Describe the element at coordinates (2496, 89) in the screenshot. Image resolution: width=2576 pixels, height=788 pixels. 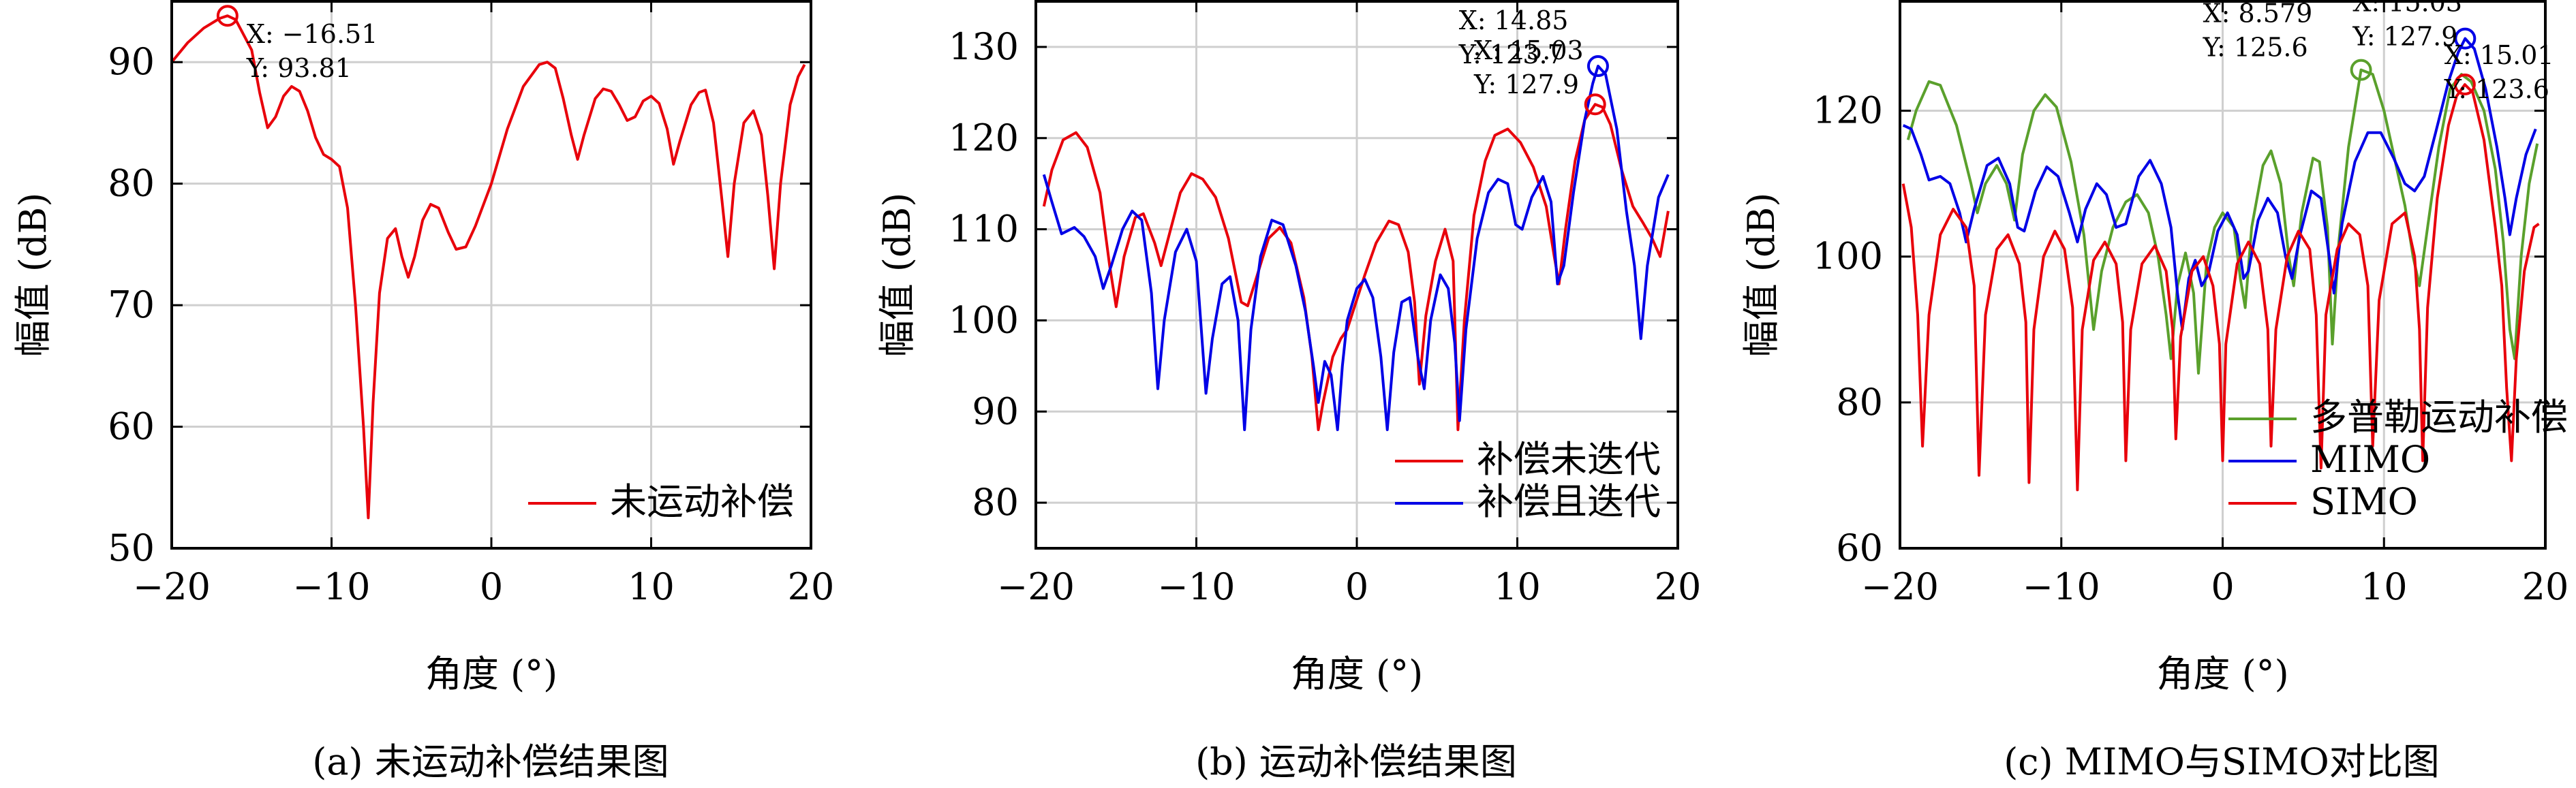
I see `datatip-y-label: Y: 123.6` at that location.